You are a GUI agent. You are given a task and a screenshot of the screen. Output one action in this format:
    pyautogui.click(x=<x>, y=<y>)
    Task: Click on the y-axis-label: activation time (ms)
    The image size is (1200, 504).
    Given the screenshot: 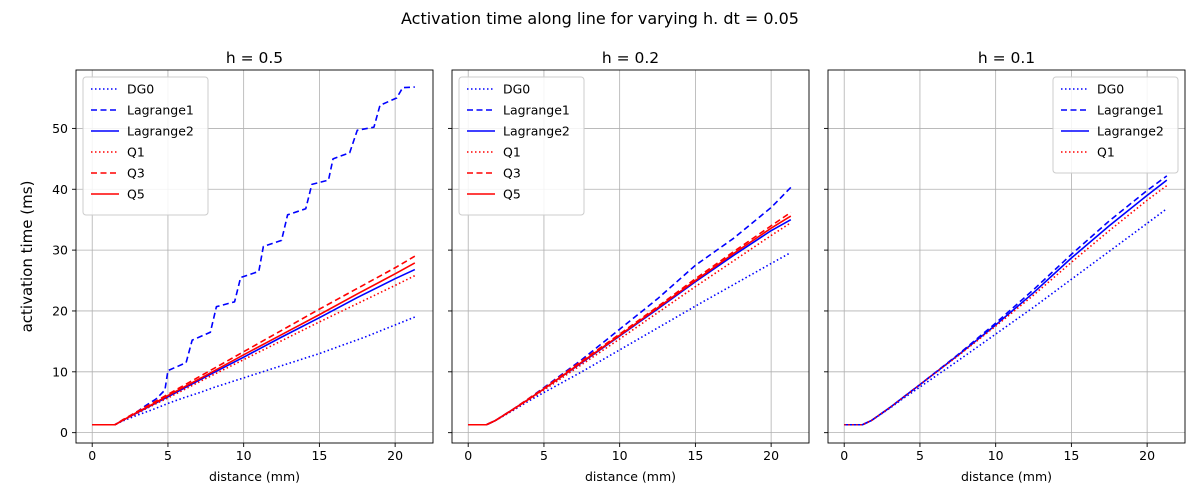 What is the action you would take?
    pyautogui.click(x=27, y=257)
    